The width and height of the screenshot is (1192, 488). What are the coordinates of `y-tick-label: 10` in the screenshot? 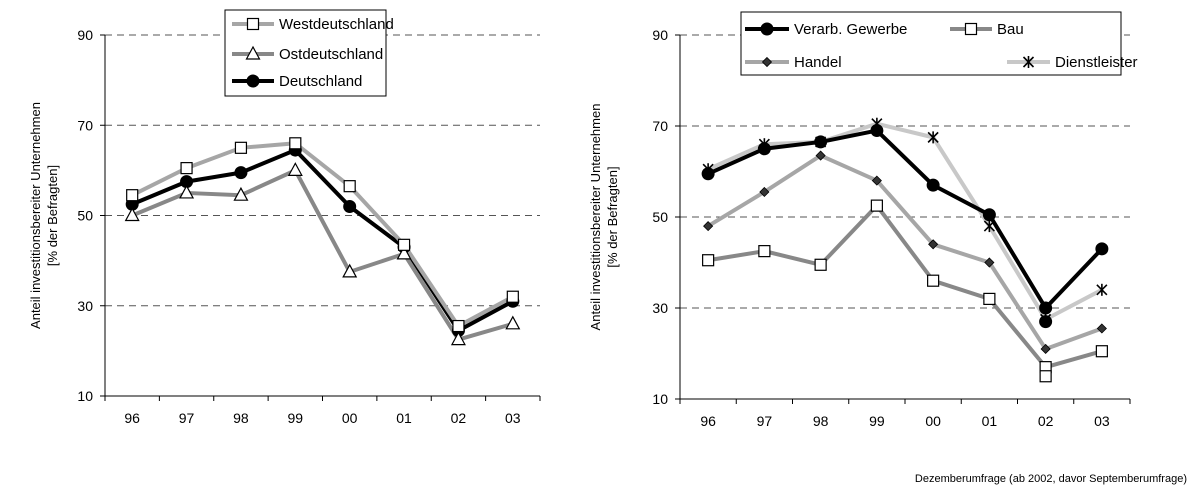 It's located at (660, 399).